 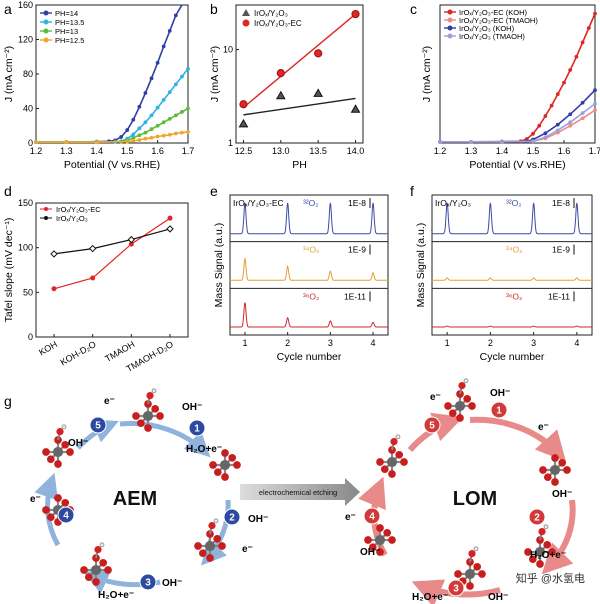 What do you see at coordinates (311, 250) in the screenshot?
I see `panel-e-row-label: ³⁴O₂` at bounding box center [311, 250].